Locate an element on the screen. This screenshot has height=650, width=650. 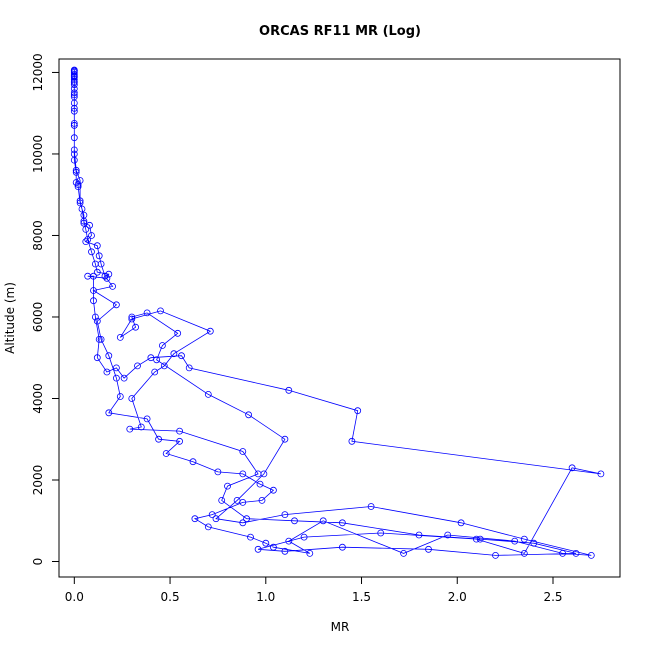
x-tick-label: 1.0 is located at coordinates (265, 597).